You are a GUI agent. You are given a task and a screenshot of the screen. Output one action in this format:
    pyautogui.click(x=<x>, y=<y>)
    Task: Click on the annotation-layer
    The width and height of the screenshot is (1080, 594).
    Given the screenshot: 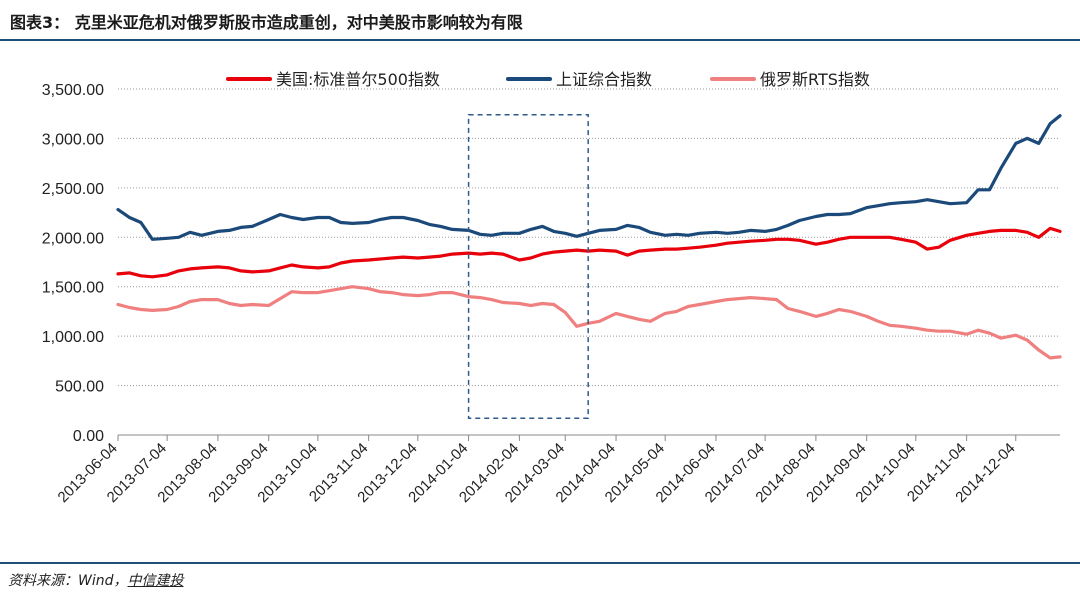 What is the action you would take?
    pyautogui.click(x=528, y=266)
    